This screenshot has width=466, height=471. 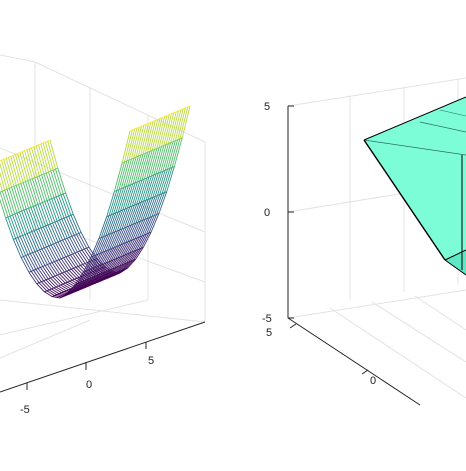 What do you see at coordinates (373, 381) in the screenshot?
I see `right-y-tick-label: 0` at bounding box center [373, 381].